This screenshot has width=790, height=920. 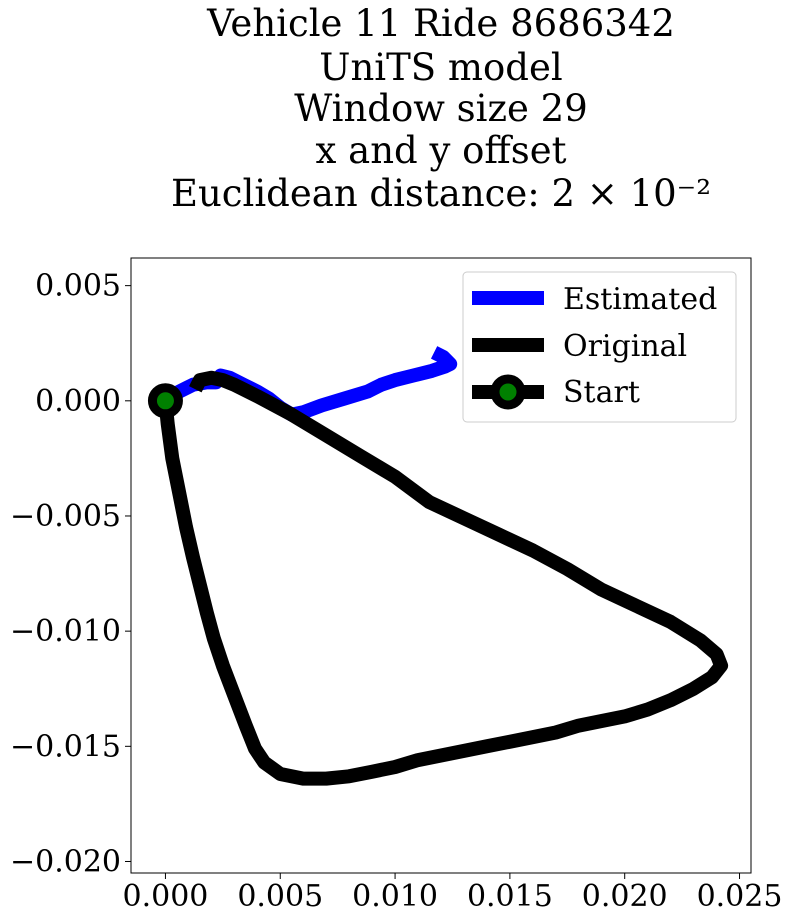 I want to click on start-point-marker, so click(x=165, y=401).